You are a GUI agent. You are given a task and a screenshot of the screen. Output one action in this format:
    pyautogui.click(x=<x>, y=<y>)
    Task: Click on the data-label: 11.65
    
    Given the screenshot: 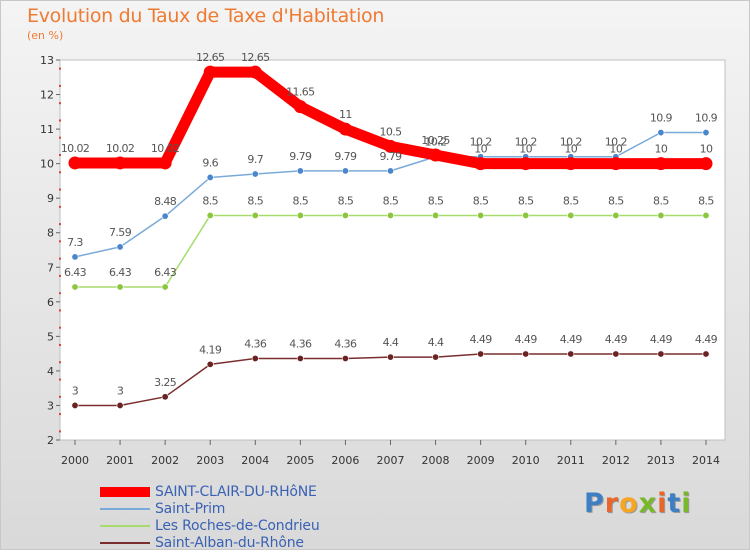 What is the action you would take?
    pyautogui.click(x=300, y=92)
    